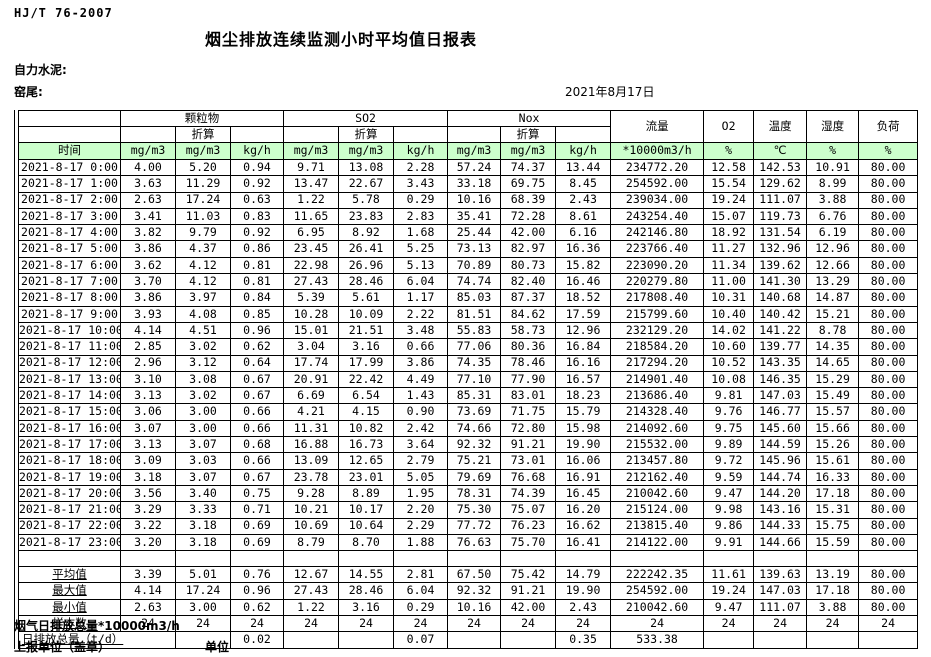  I want to click on value-cell: 77.10, so click(474, 379).